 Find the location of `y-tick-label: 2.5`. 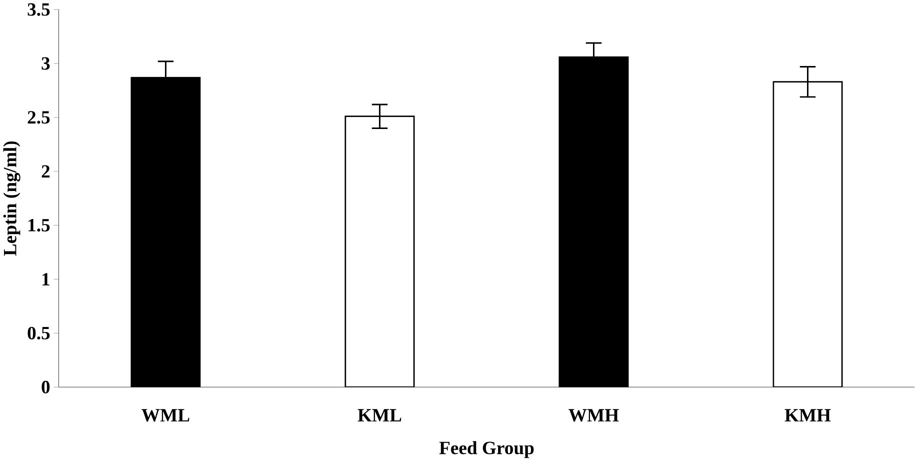

y-tick-label: 2.5 is located at coordinates (39, 117).